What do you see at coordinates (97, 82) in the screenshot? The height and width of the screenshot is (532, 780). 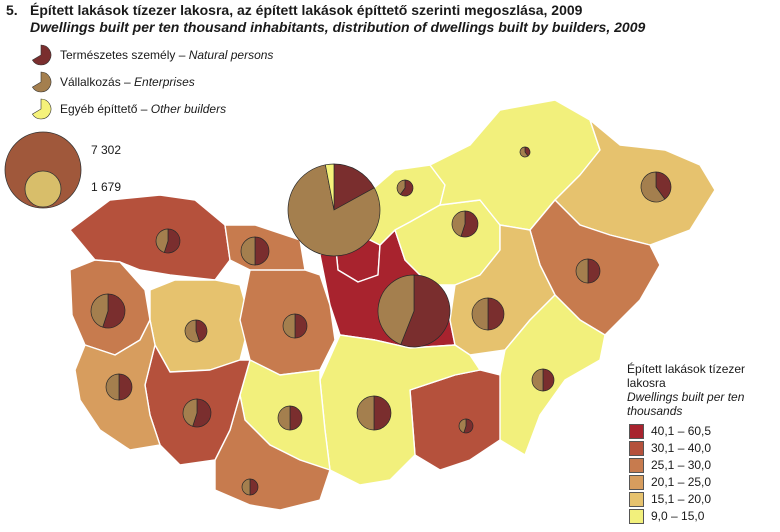 I see `legend-enterprises-hu: Vállalkozás –` at bounding box center [97, 82].